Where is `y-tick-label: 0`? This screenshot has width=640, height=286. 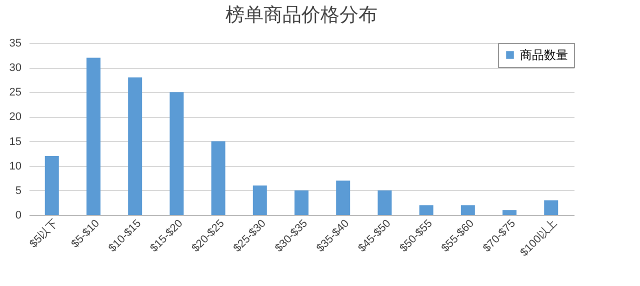
y-tick-label: 0 is located at coordinates (18, 216).